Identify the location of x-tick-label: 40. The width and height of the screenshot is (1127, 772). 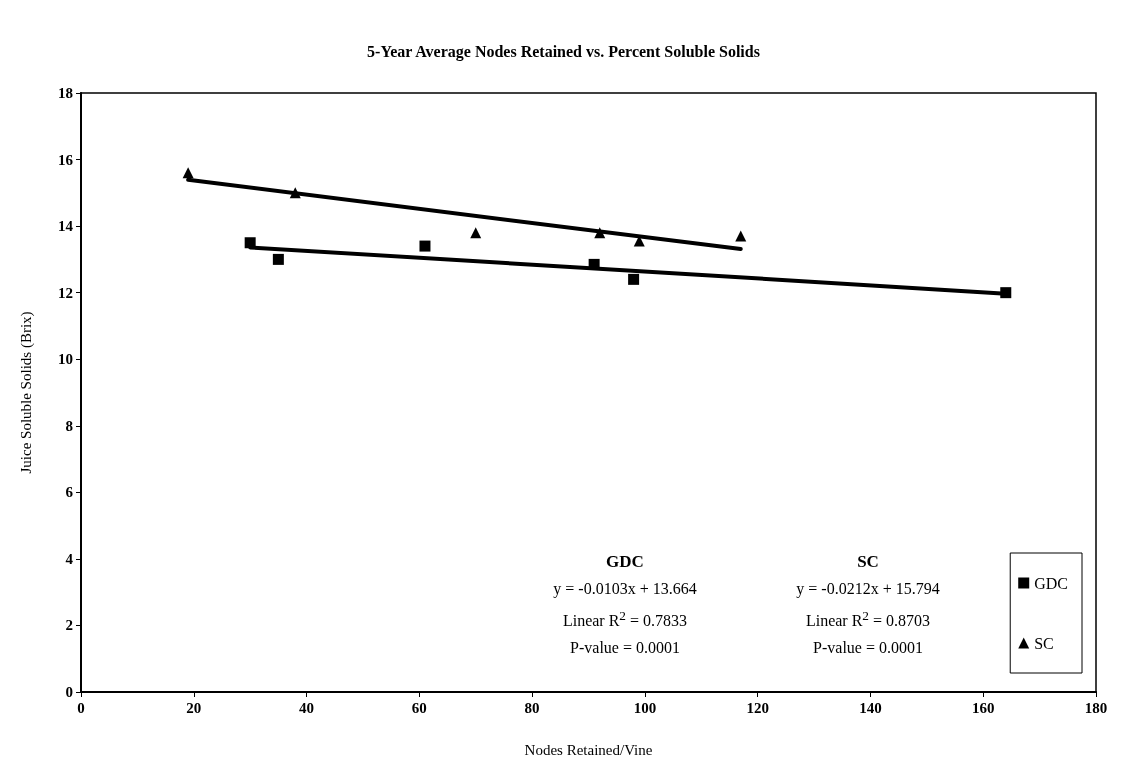
(307, 707).